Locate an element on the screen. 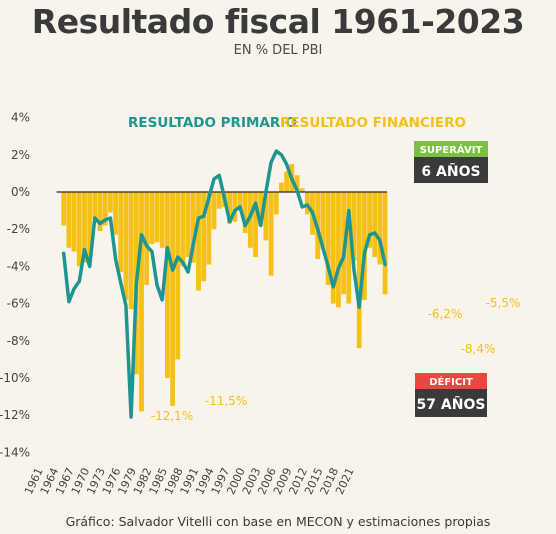 The height and width of the screenshot is (534, 556). chart-title: Resultado fiscal 1961-2023 is located at coordinates (278, 21).